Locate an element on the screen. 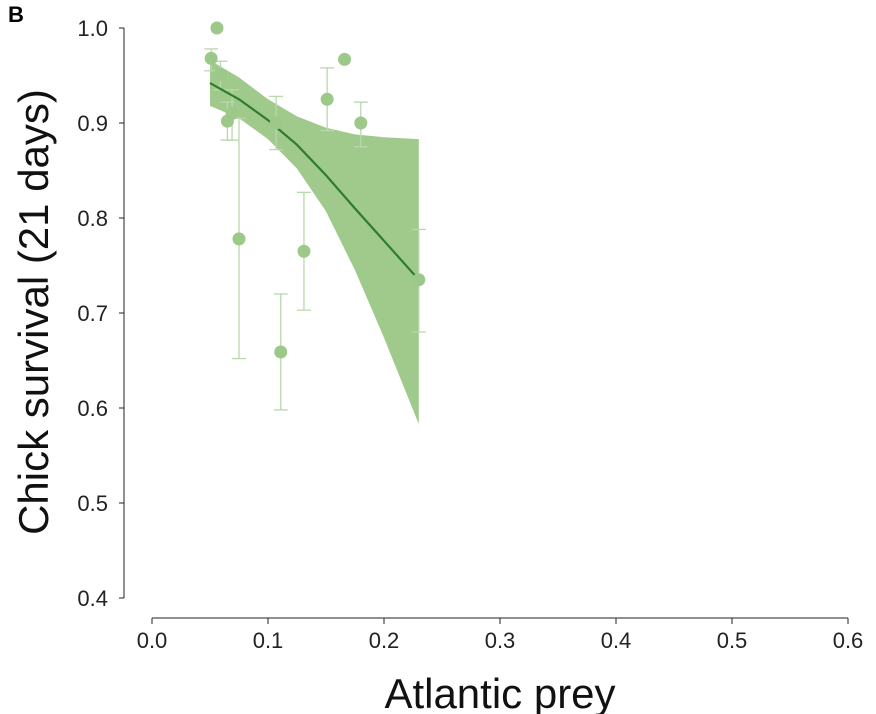  confidence-band-group is located at coordinates (314, 242).